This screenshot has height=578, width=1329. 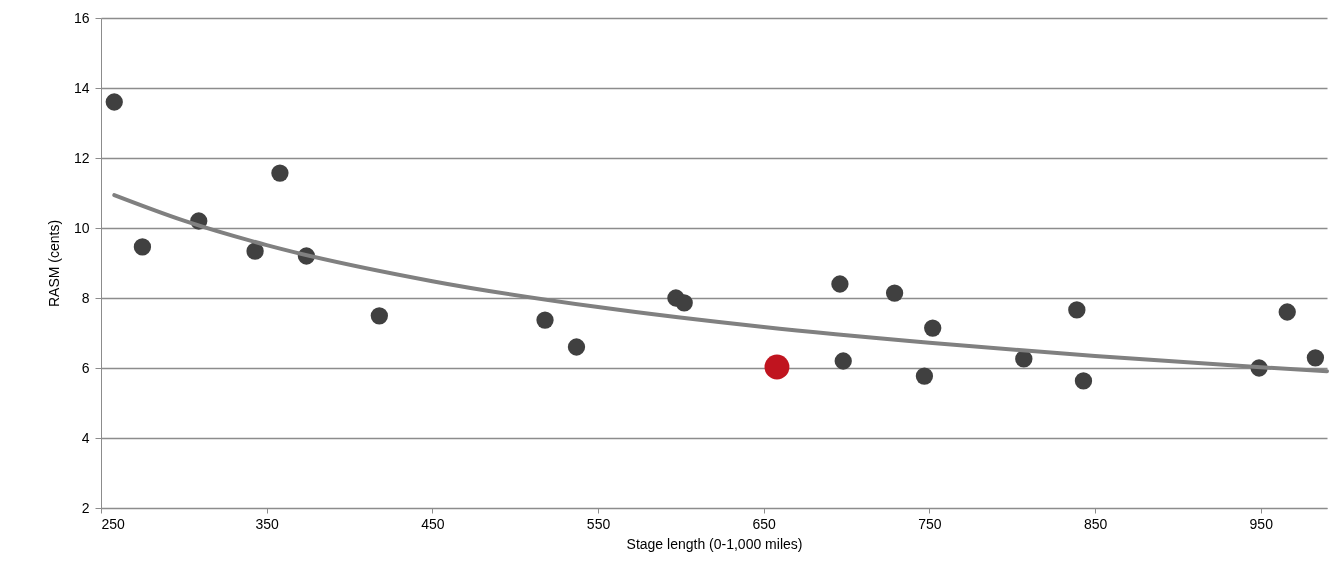 I want to click on x-tick-label: 350, so click(x=267, y=523).